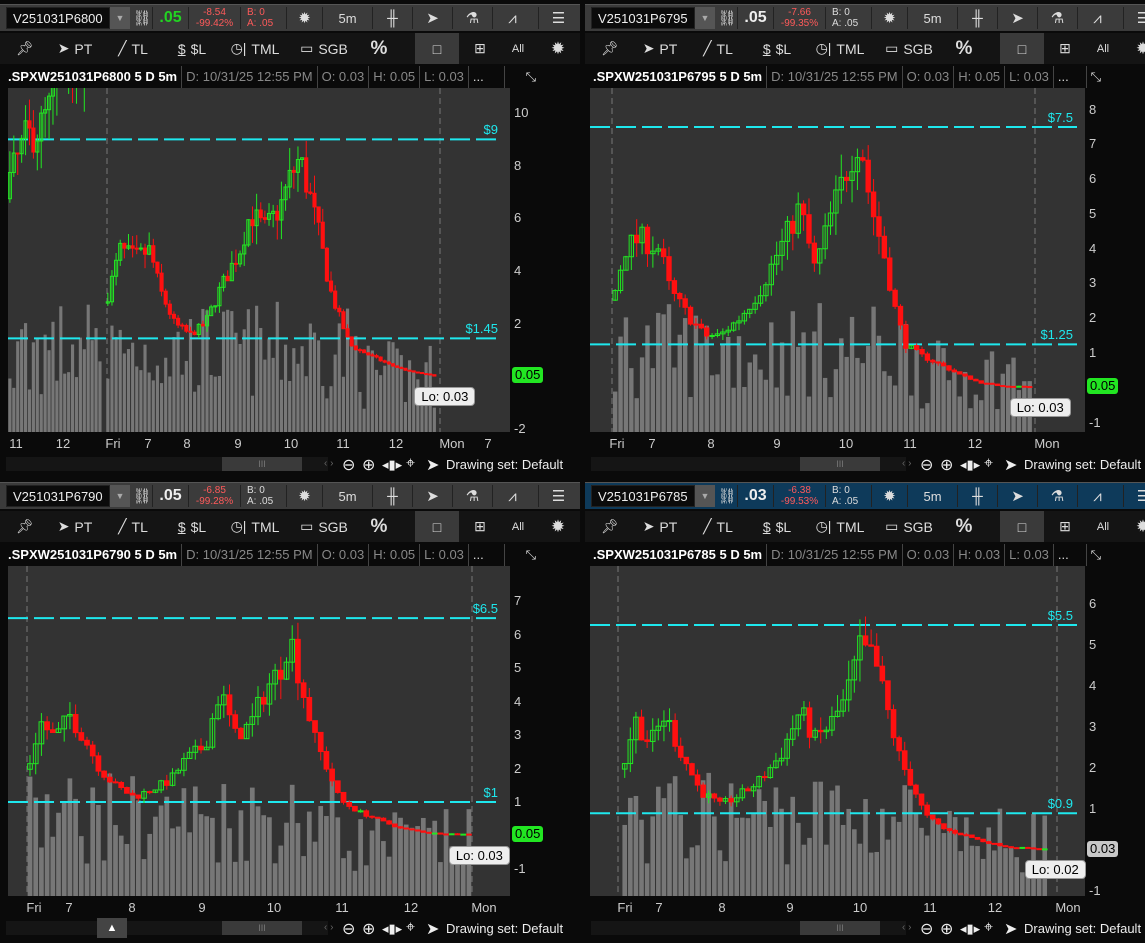 This screenshot has width=1145, height=943. What do you see at coordinates (1115, 732) in the screenshot?
I see `price-axis: 6 5 4 3 2 1 -1 0.03` at bounding box center [1115, 732].